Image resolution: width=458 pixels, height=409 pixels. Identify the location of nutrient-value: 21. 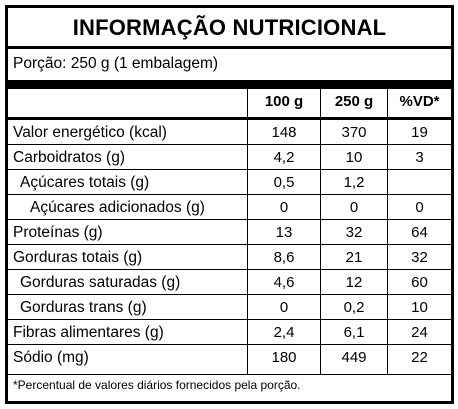
(354, 257).